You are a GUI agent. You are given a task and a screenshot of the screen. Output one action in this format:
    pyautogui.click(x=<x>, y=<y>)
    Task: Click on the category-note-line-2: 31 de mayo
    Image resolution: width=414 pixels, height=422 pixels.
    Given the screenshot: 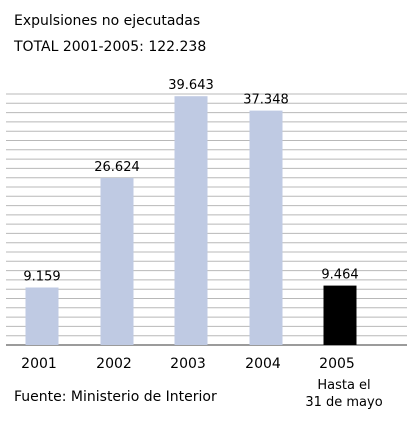 What is the action you would take?
    pyautogui.click(x=343, y=402)
    